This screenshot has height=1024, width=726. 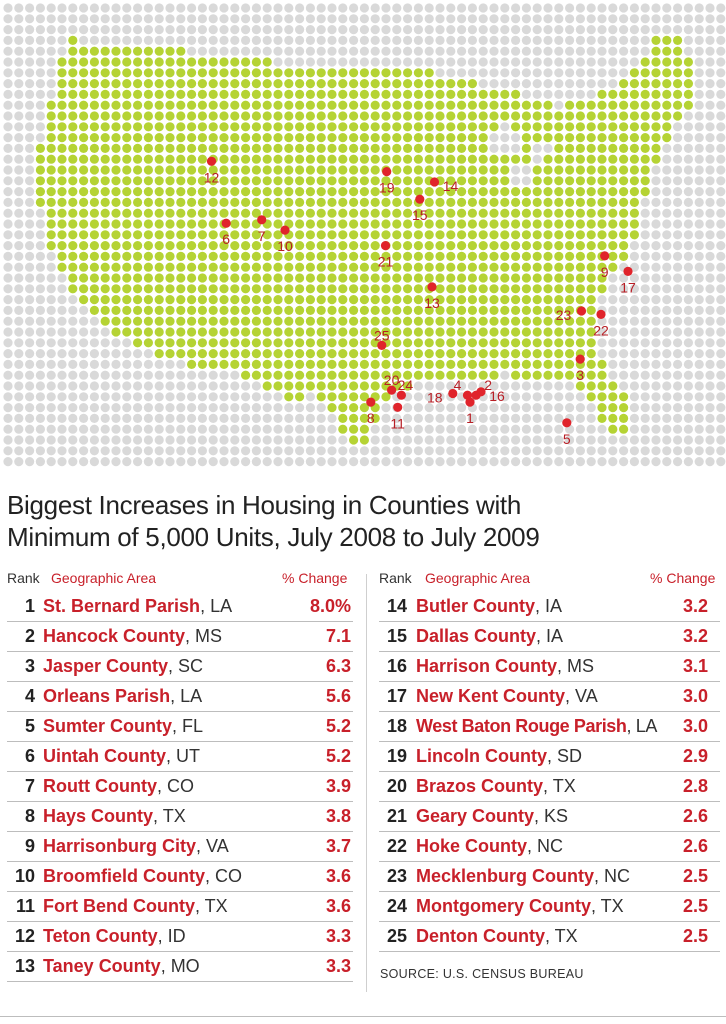 I want to click on table-row: 1 St. Bernard Parish, LA 8.0%, so click(x=180, y=607).